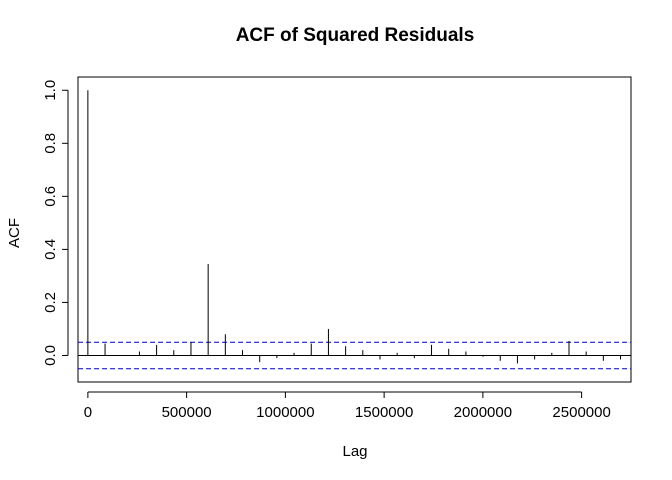  I want to click on x-axis-label: Lag, so click(354, 451).